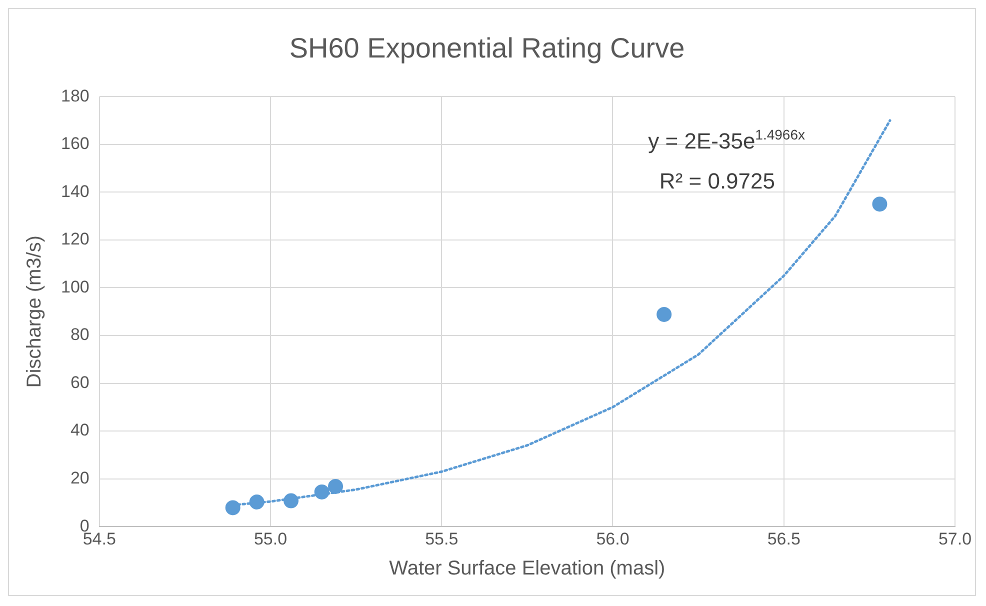 This screenshot has height=606, width=986. I want to click on y-tick-label: 180, so click(75, 96).